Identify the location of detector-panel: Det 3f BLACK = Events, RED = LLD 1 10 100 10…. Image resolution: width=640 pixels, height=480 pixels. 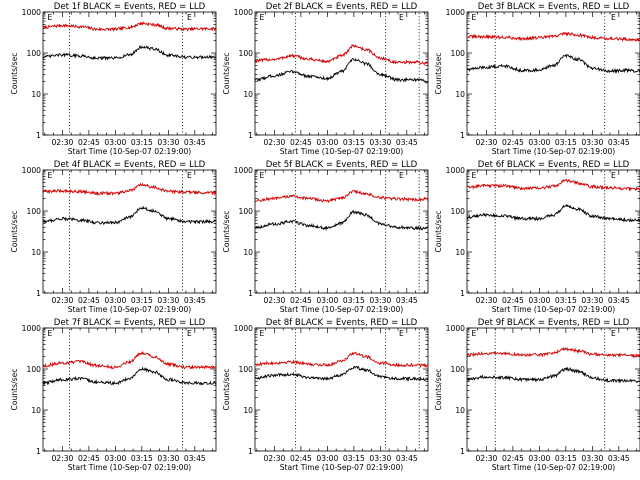
(537, 79).